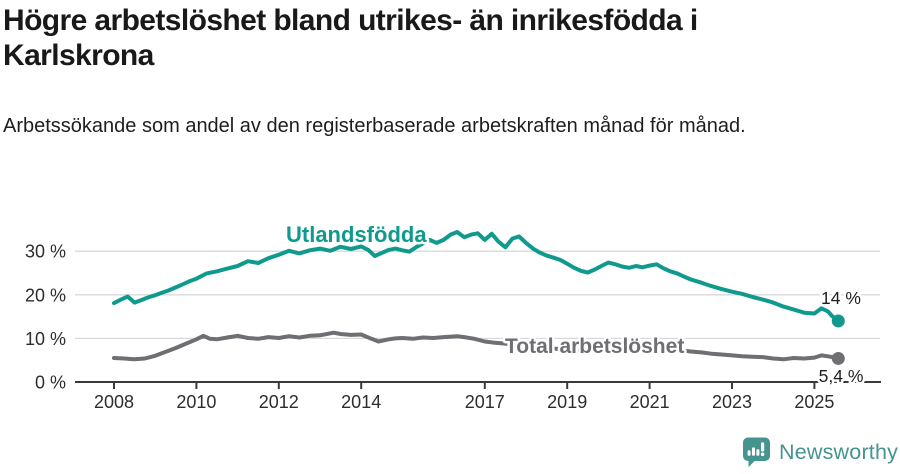 Image resolution: width=900 pixels, height=474 pixels. I want to click on x-tick-label: 2025, so click(814, 402).